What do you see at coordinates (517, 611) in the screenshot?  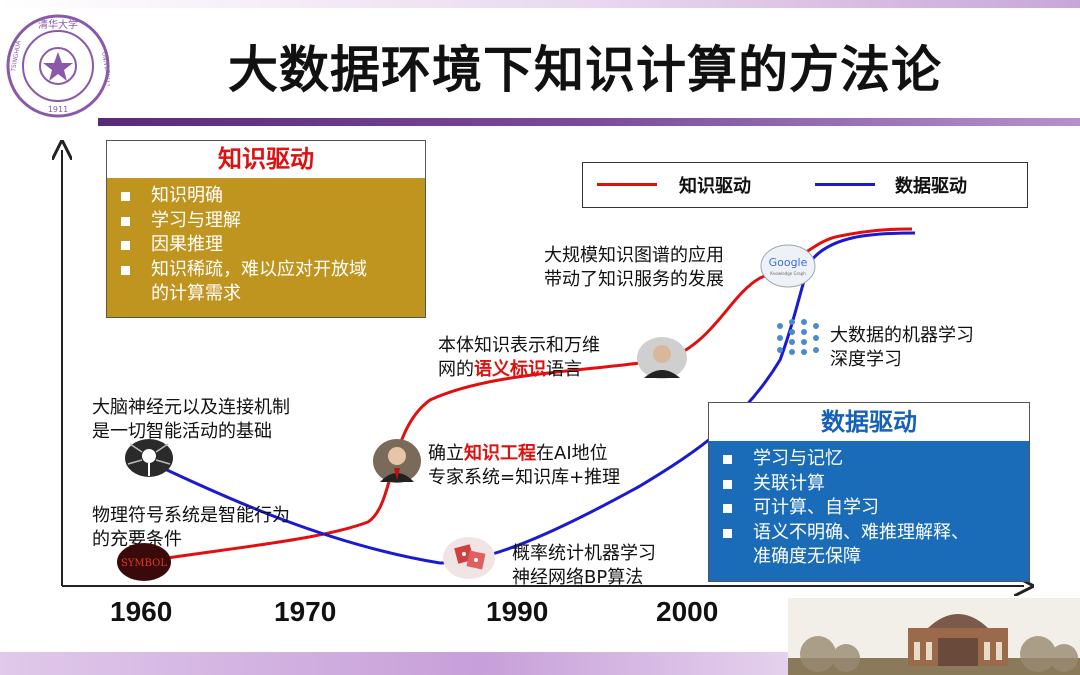 I see `x-tick-1990: 1990` at bounding box center [517, 611].